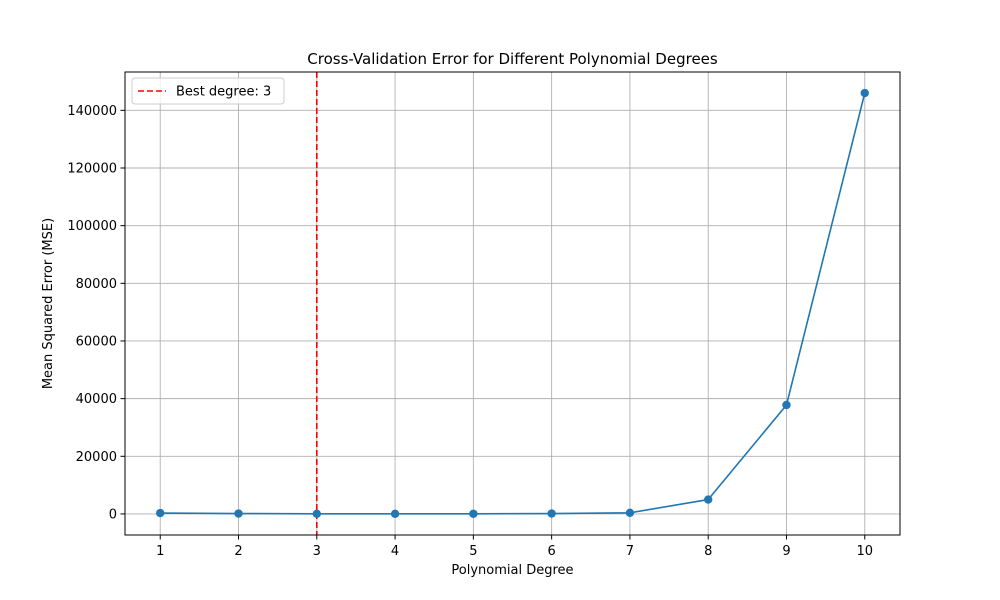  Describe the element at coordinates (160, 551) in the screenshot. I see `x-tick-label-1: 1` at that location.